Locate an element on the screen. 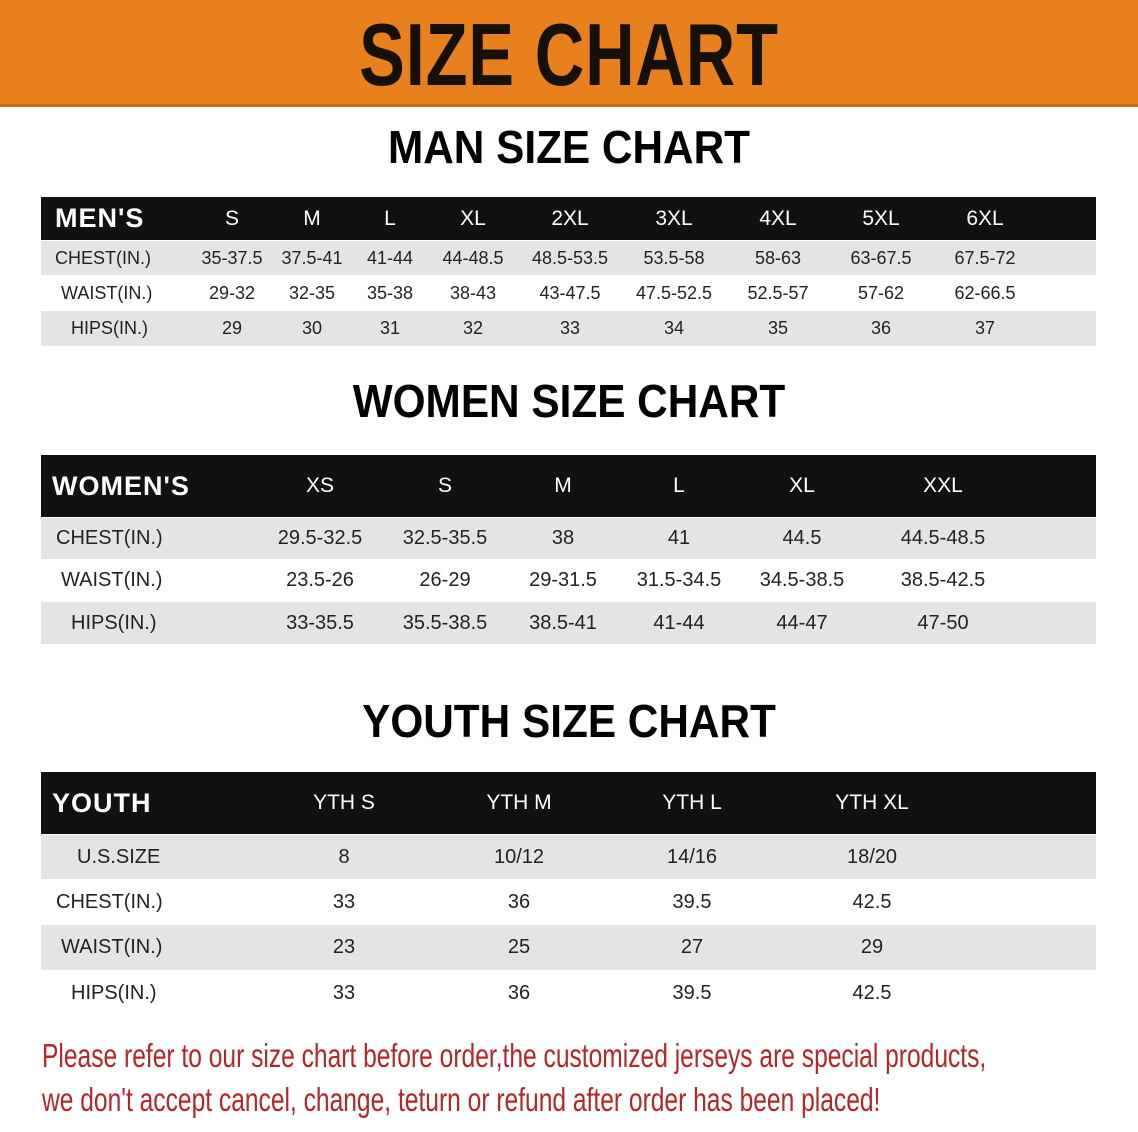  measurement-cell: 18/20 is located at coordinates (872, 856).